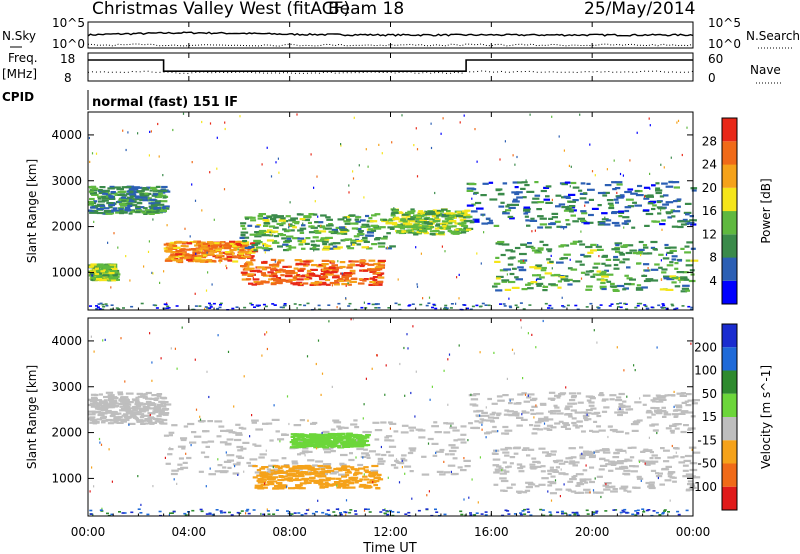 Image resolution: width=800 pixels, height=554 pixels. Describe the element at coordinates (705, 371) in the screenshot. I see `colorbar-tick-label: 100` at that location.